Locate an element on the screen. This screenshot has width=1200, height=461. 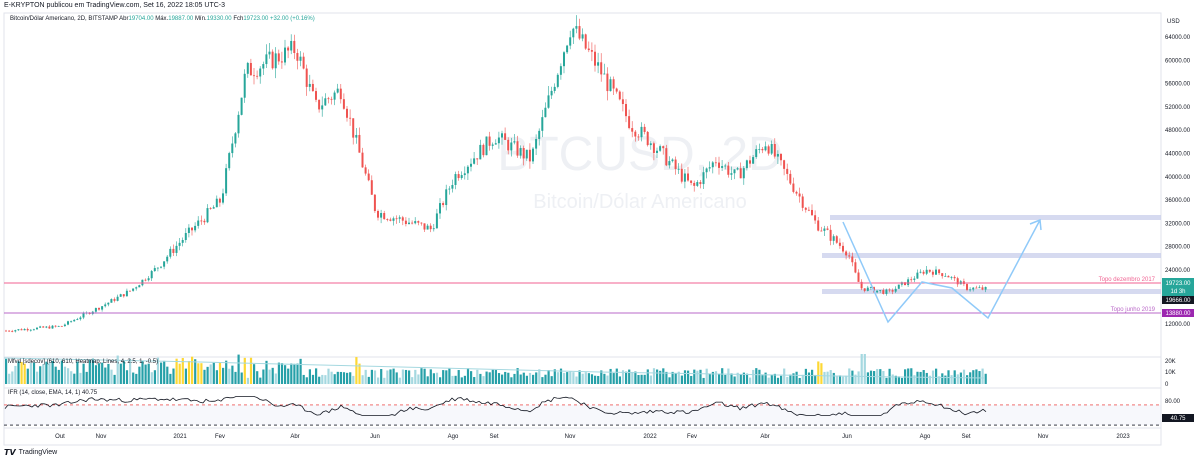
time-tick-10: Fev is located at coordinates (692, 437).